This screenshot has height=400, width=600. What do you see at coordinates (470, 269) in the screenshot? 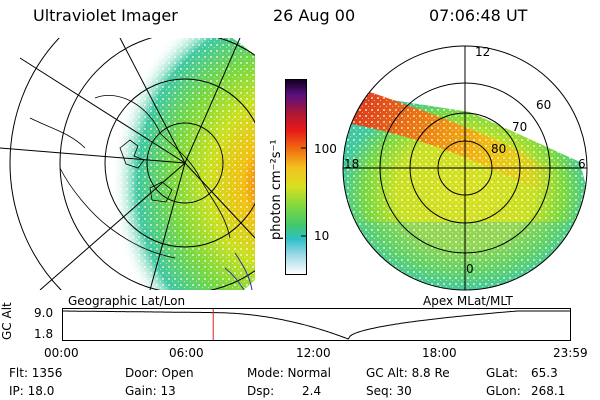
I see `mlt-label-0: 0` at bounding box center [470, 269].